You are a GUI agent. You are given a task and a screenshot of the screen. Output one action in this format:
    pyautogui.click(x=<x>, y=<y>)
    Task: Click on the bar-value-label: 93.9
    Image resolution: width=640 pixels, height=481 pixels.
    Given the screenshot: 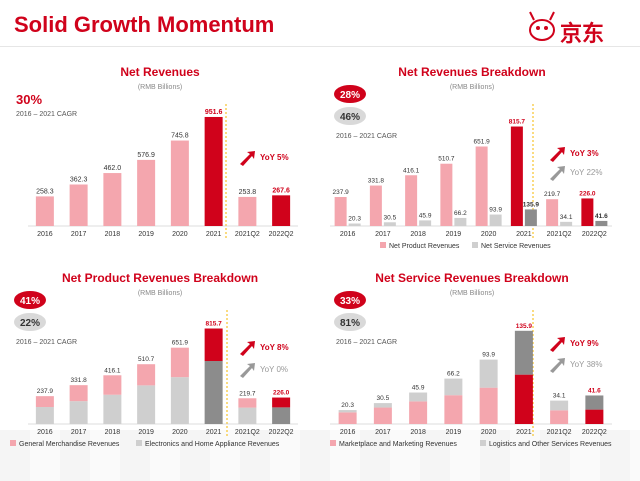 What is the action you would take?
    pyautogui.click(x=495, y=210)
    